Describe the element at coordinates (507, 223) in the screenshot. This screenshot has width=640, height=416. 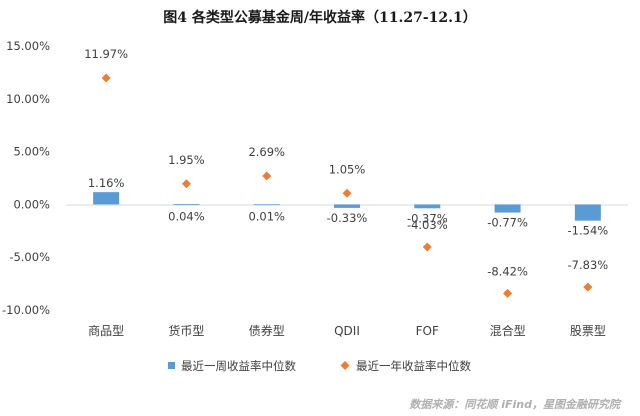
I see `weekly-return-label: -0.77%` at that location.